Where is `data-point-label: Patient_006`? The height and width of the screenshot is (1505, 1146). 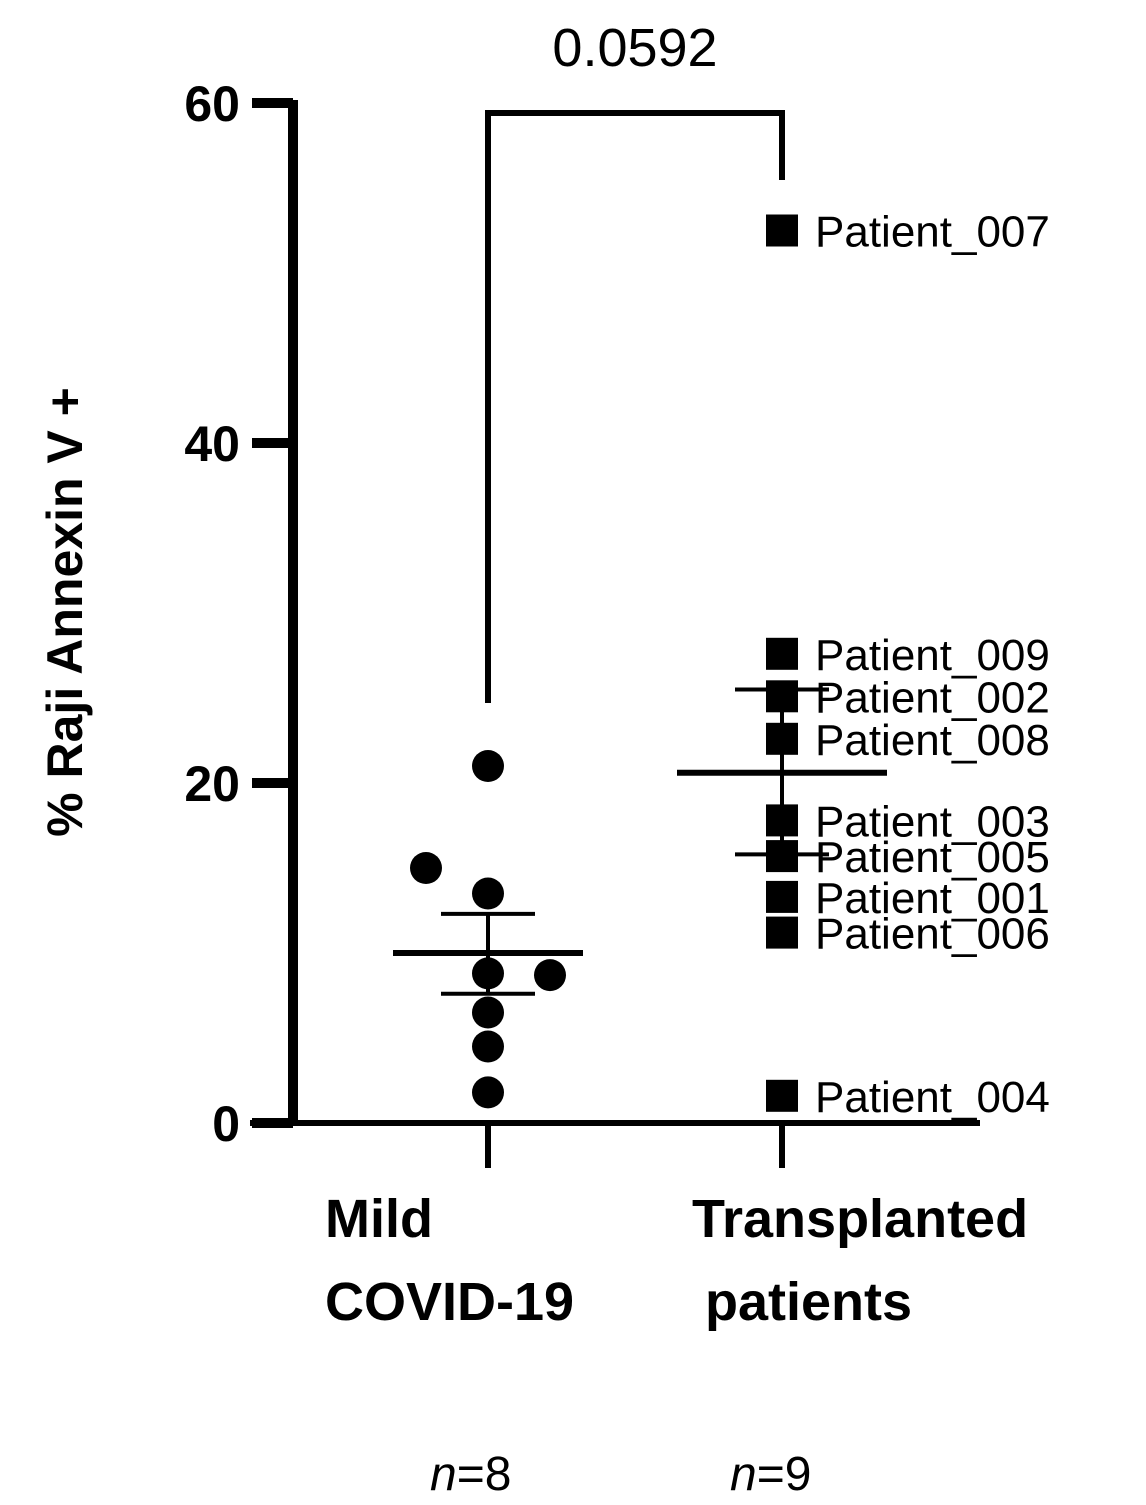
data-point-label: Patient_006 is located at coordinates (932, 934).